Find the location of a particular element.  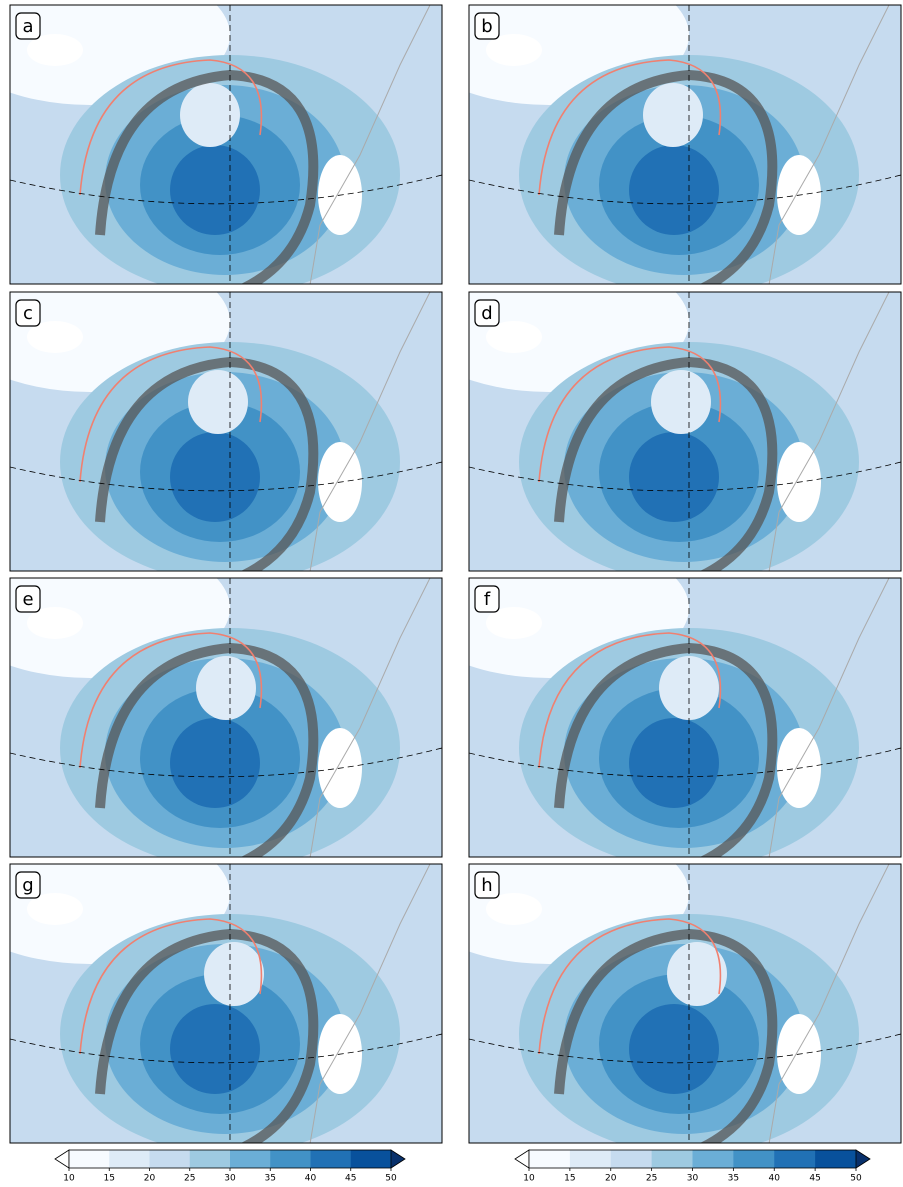

panel-label: b is located at coordinates (486, 26).